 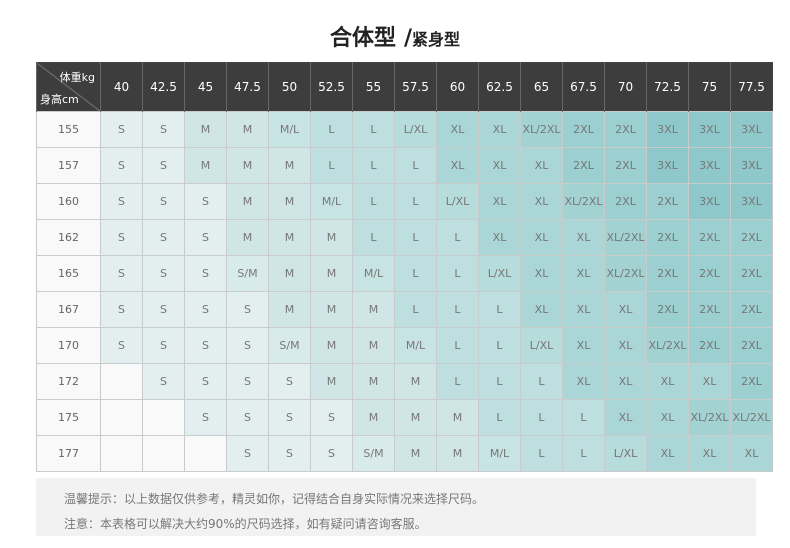 I want to click on note-attention: 注意：本表格可以解决大约90%的尺码选择，如有疑问请咨询客服。, so click(x=245, y=524).